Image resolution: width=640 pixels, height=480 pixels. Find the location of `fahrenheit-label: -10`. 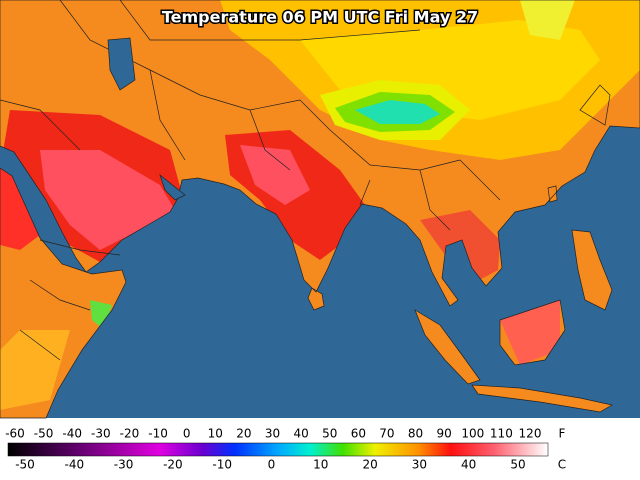

fahrenheit-label: -10 is located at coordinates (158, 434).